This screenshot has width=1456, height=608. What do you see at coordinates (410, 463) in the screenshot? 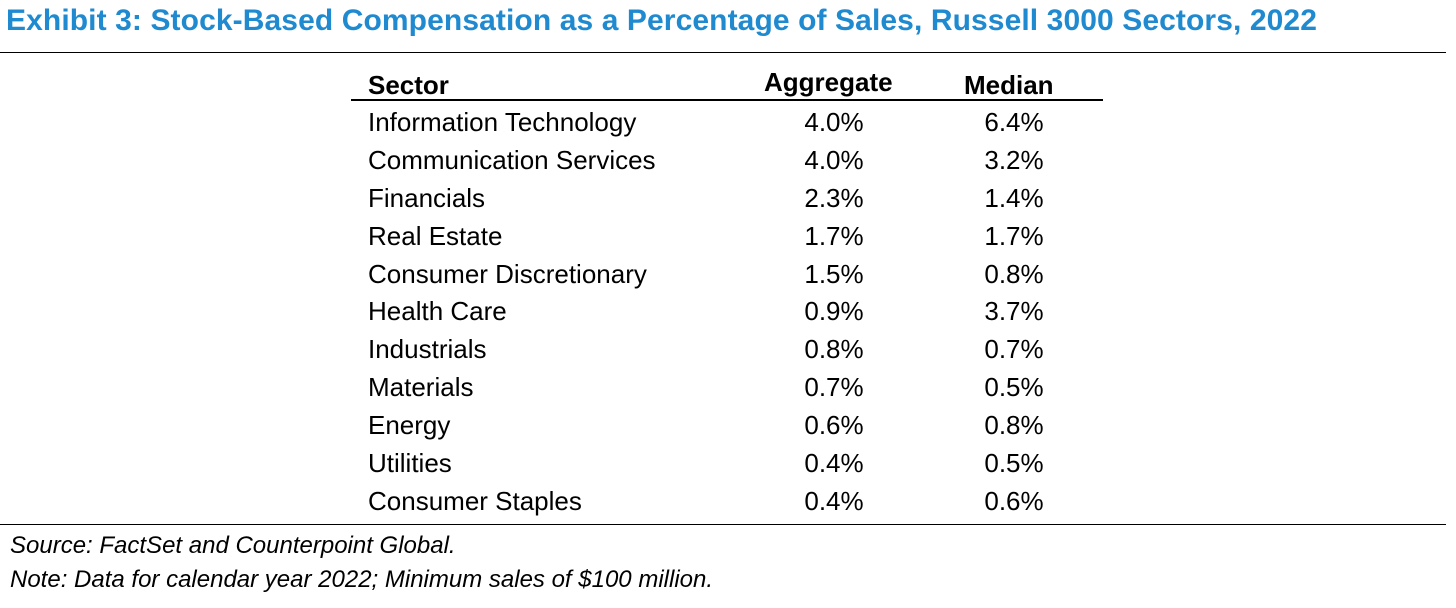
I see `sector-cell: Utilities` at bounding box center [410, 463].